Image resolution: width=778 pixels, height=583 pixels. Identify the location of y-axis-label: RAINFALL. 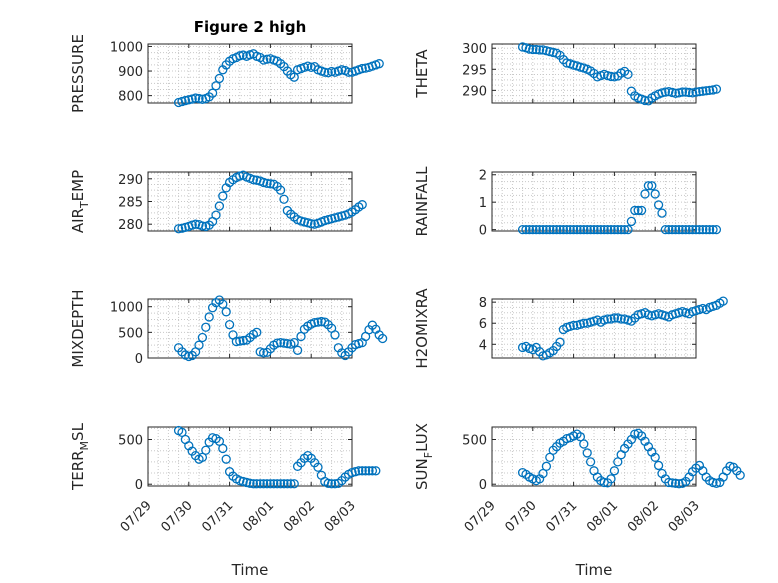
(422, 201).